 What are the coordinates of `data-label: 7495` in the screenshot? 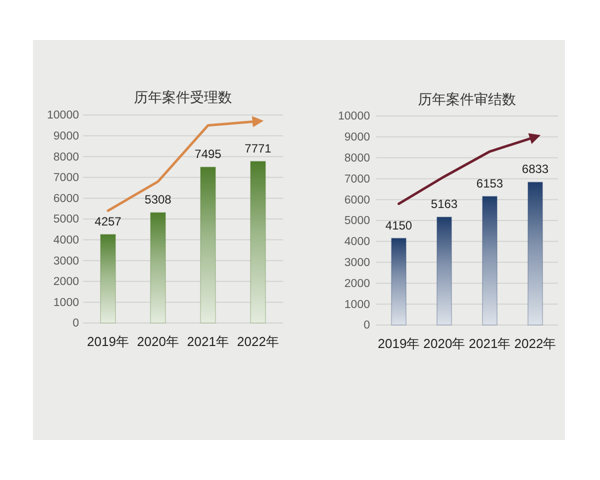 It's located at (208, 154).